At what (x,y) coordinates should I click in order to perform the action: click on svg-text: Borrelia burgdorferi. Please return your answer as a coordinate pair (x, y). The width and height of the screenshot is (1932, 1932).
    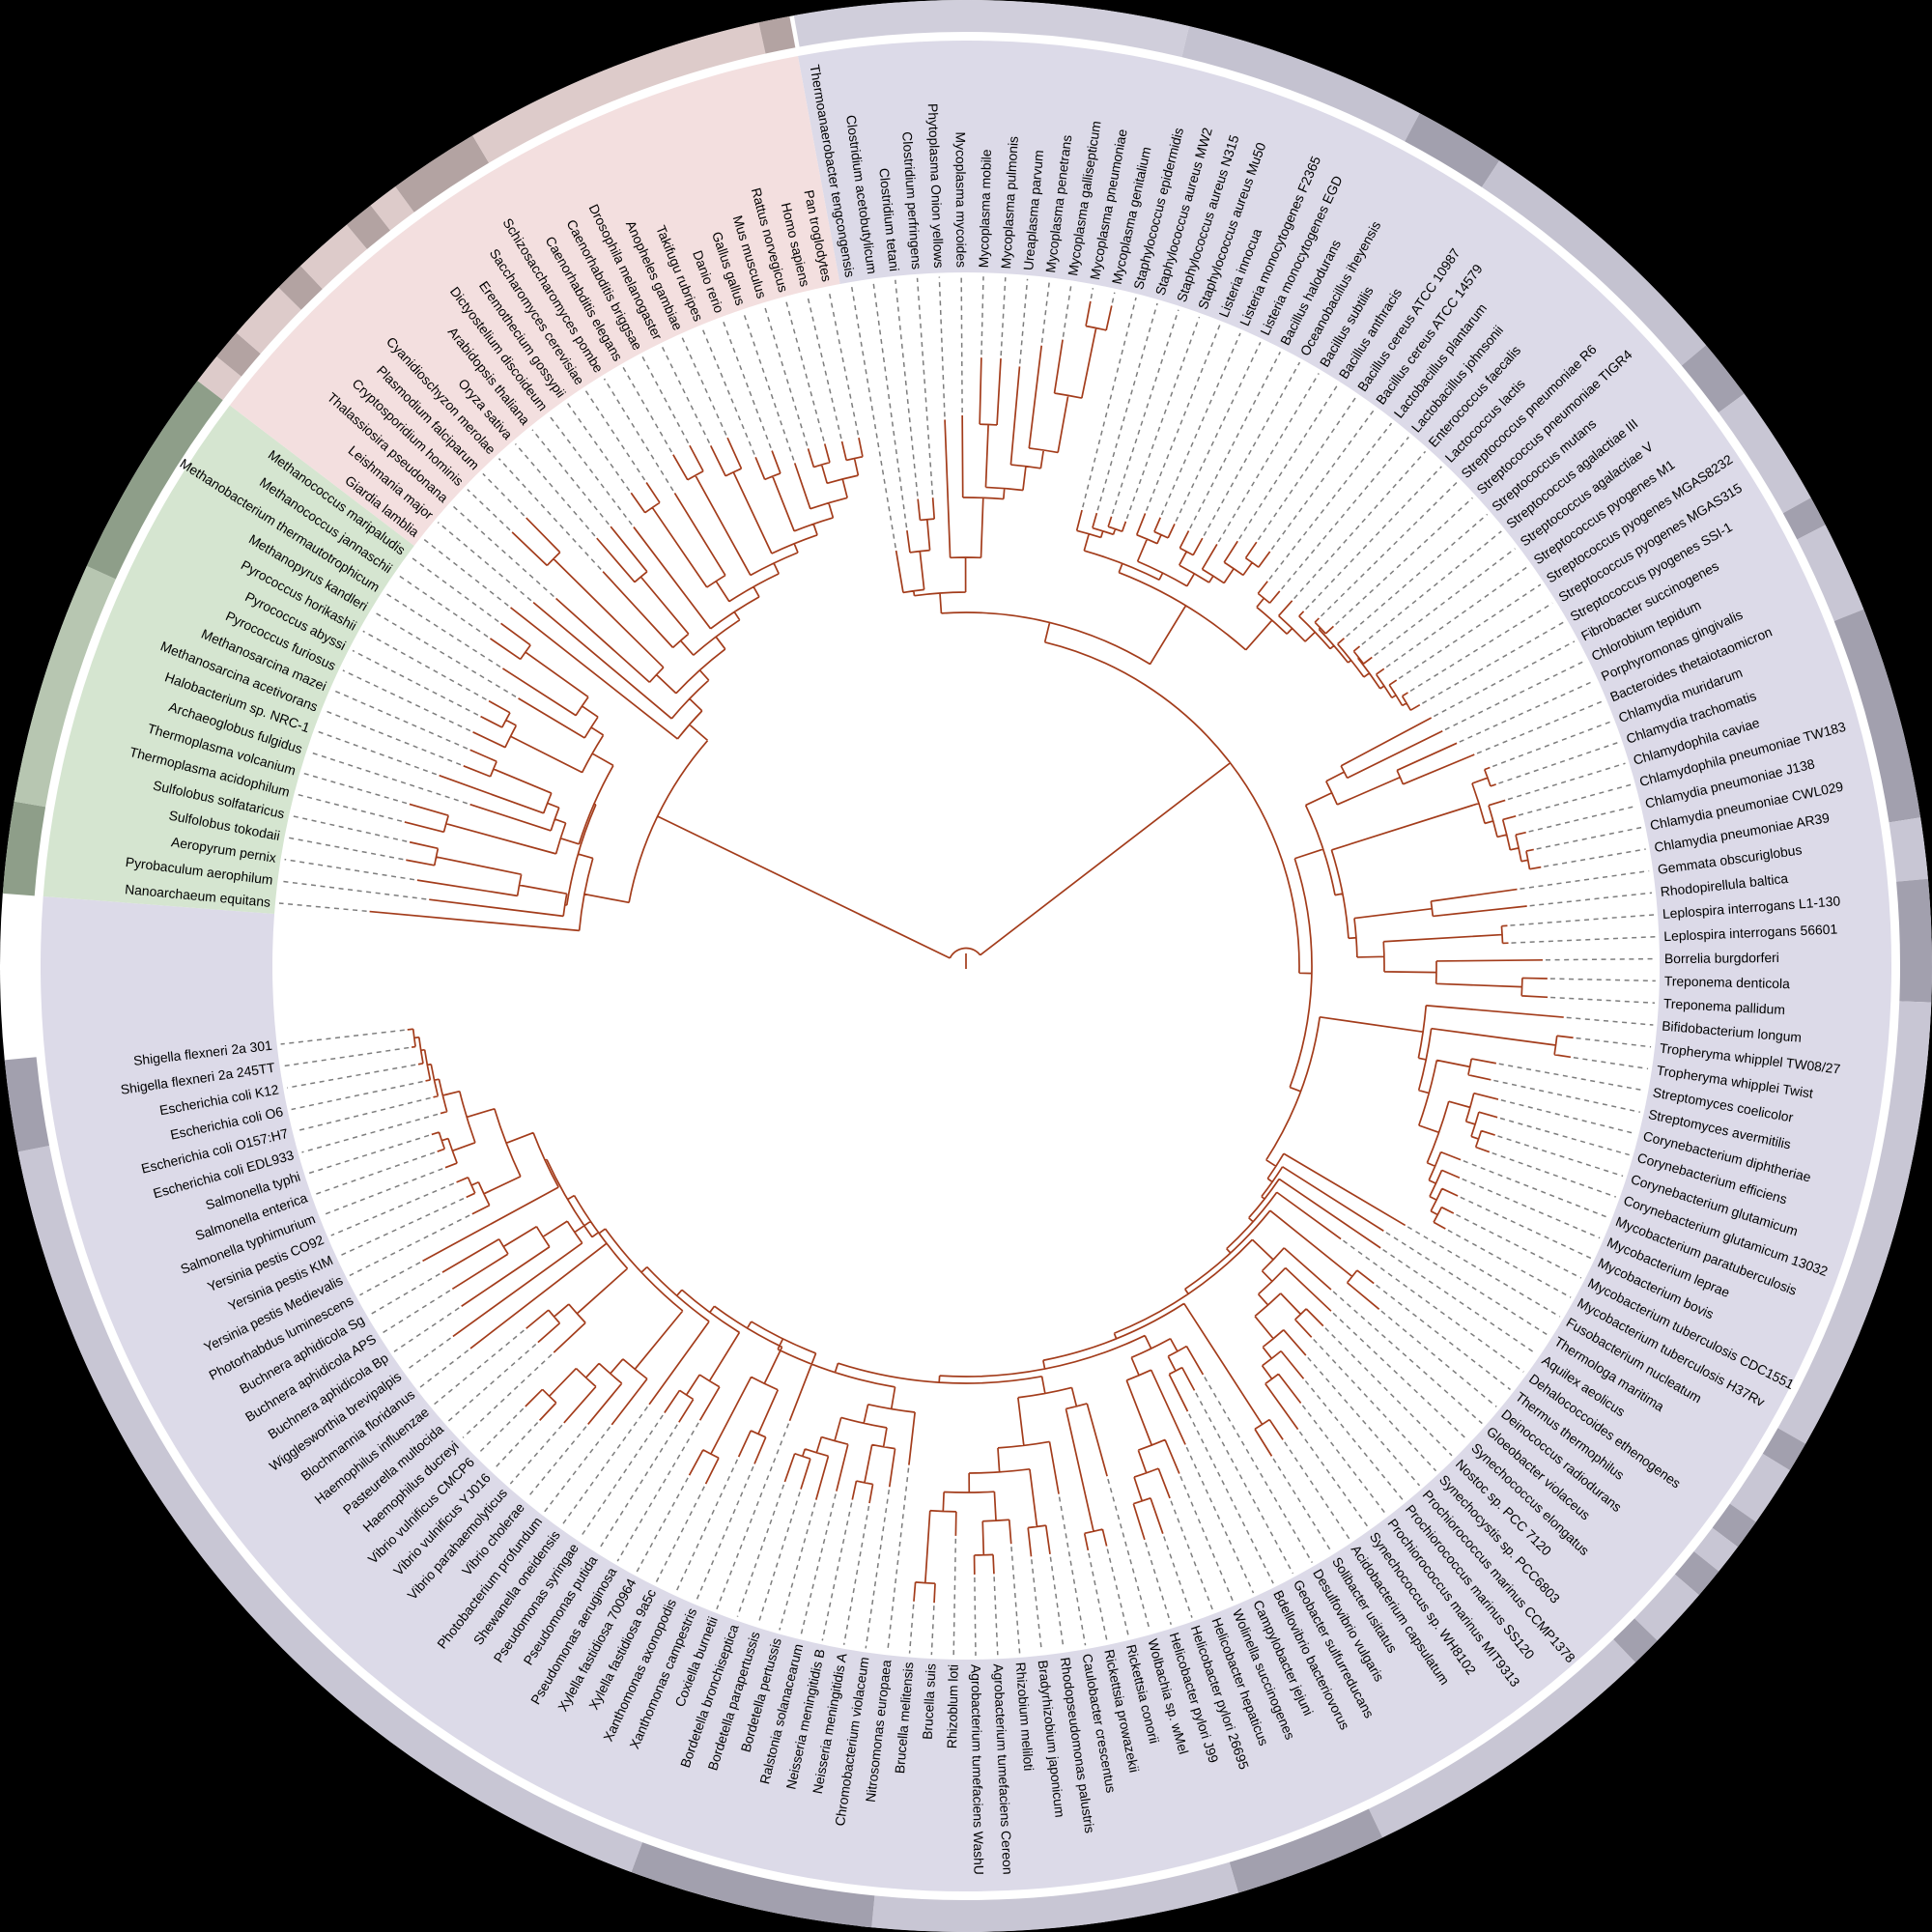
    Looking at the image, I should click on (1721, 958).